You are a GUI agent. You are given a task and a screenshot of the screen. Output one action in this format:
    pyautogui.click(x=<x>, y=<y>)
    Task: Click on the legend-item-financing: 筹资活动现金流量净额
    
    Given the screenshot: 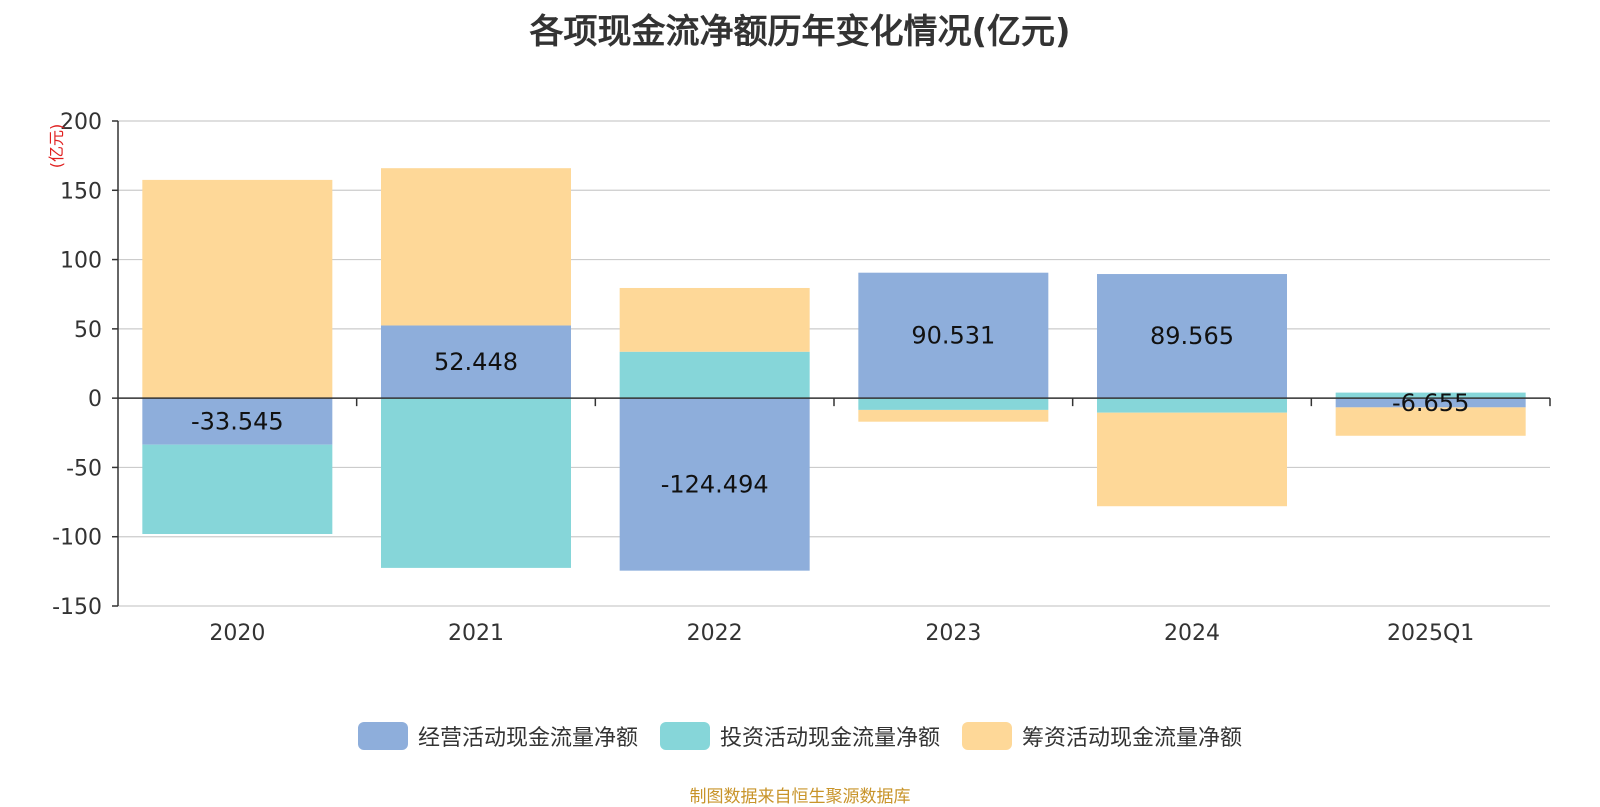 What is the action you would take?
    pyautogui.click(x=1102, y=736)
    